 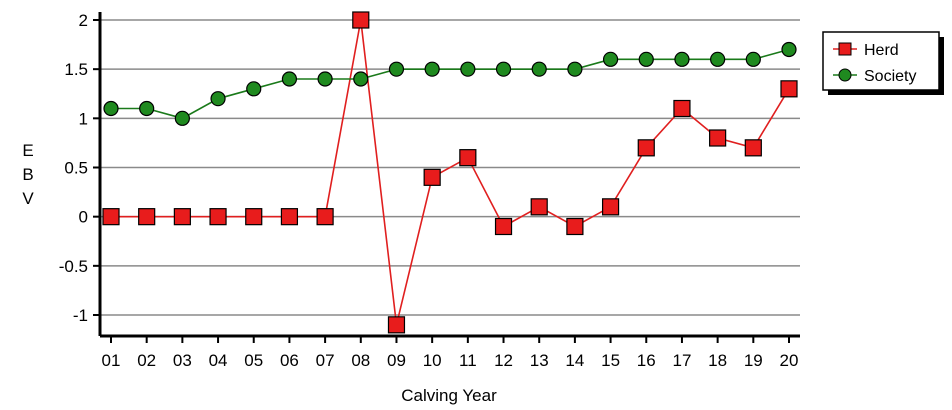 I want to click on x-tick-label: 03, so click(x=182, y=360).